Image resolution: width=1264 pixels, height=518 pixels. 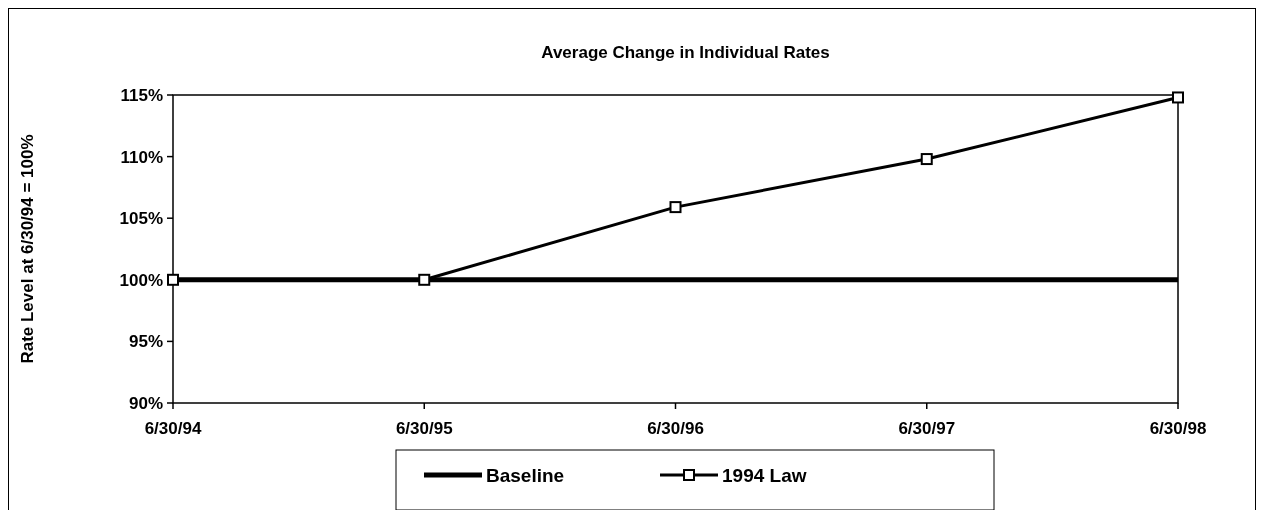 What do you see at coordinates (141, 280) in the screenshot?
I see `y-tick-label: 100%` at bounding box center [141, 280].